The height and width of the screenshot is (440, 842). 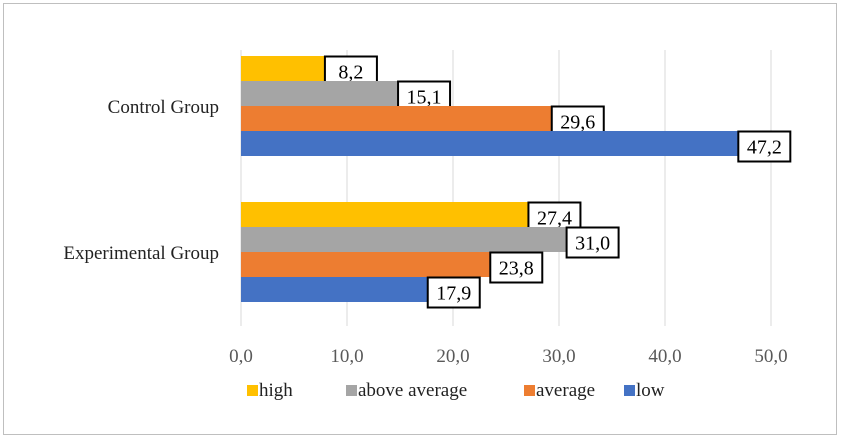 What do you see at coordinates (452, 356) in the screenshot?
I see `x-tick-label: 20,0` at bounding box center [452, 356].